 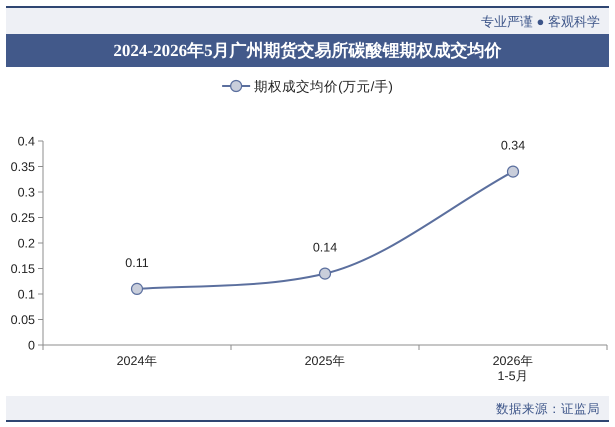 What do you see at coordinates (325, 361) in the screenshot?
I see `x-tick: 2025年` at bounding box center [325, 361].